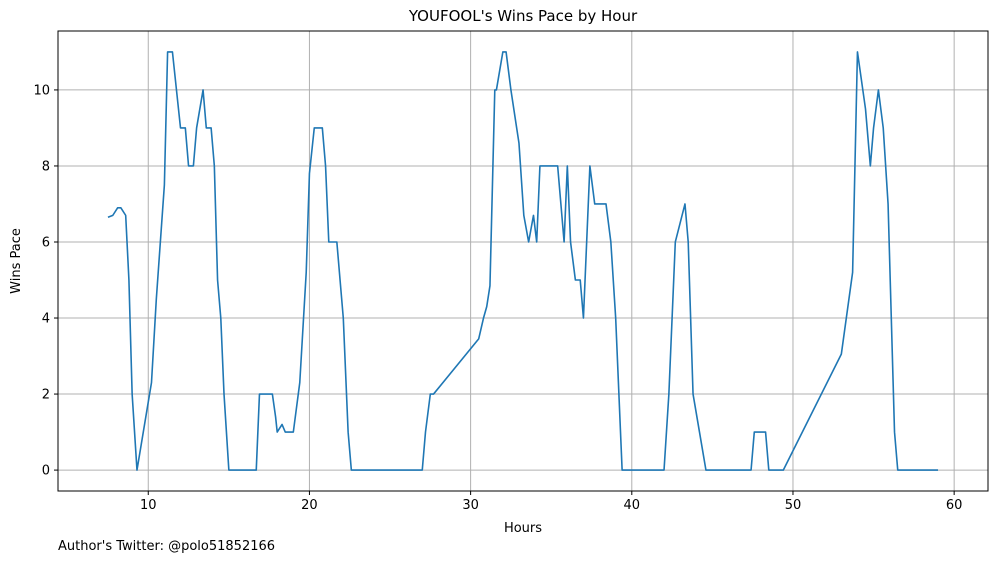 The height and width of the screenshot is (562, 997). I want to click on y-tick-label: 0, so click(46, 471).